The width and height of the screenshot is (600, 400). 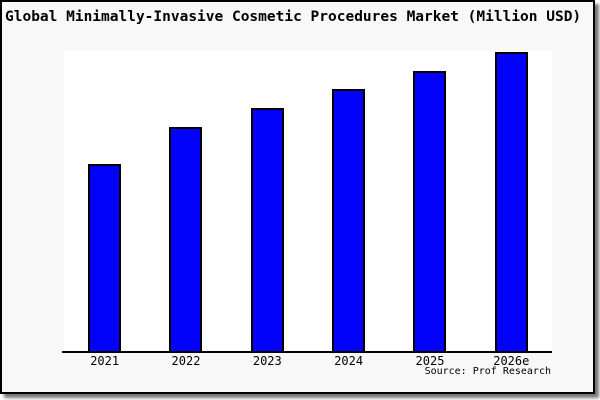 I want to click on x-tick-label-2022: 2022, so click(x=186, y=361).